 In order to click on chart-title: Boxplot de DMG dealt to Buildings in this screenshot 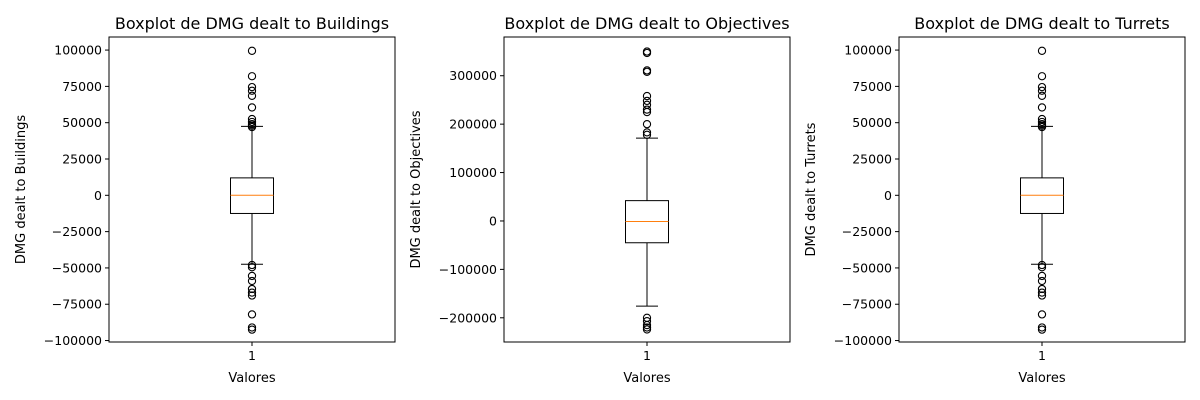, I will do `click(252, 23)`.